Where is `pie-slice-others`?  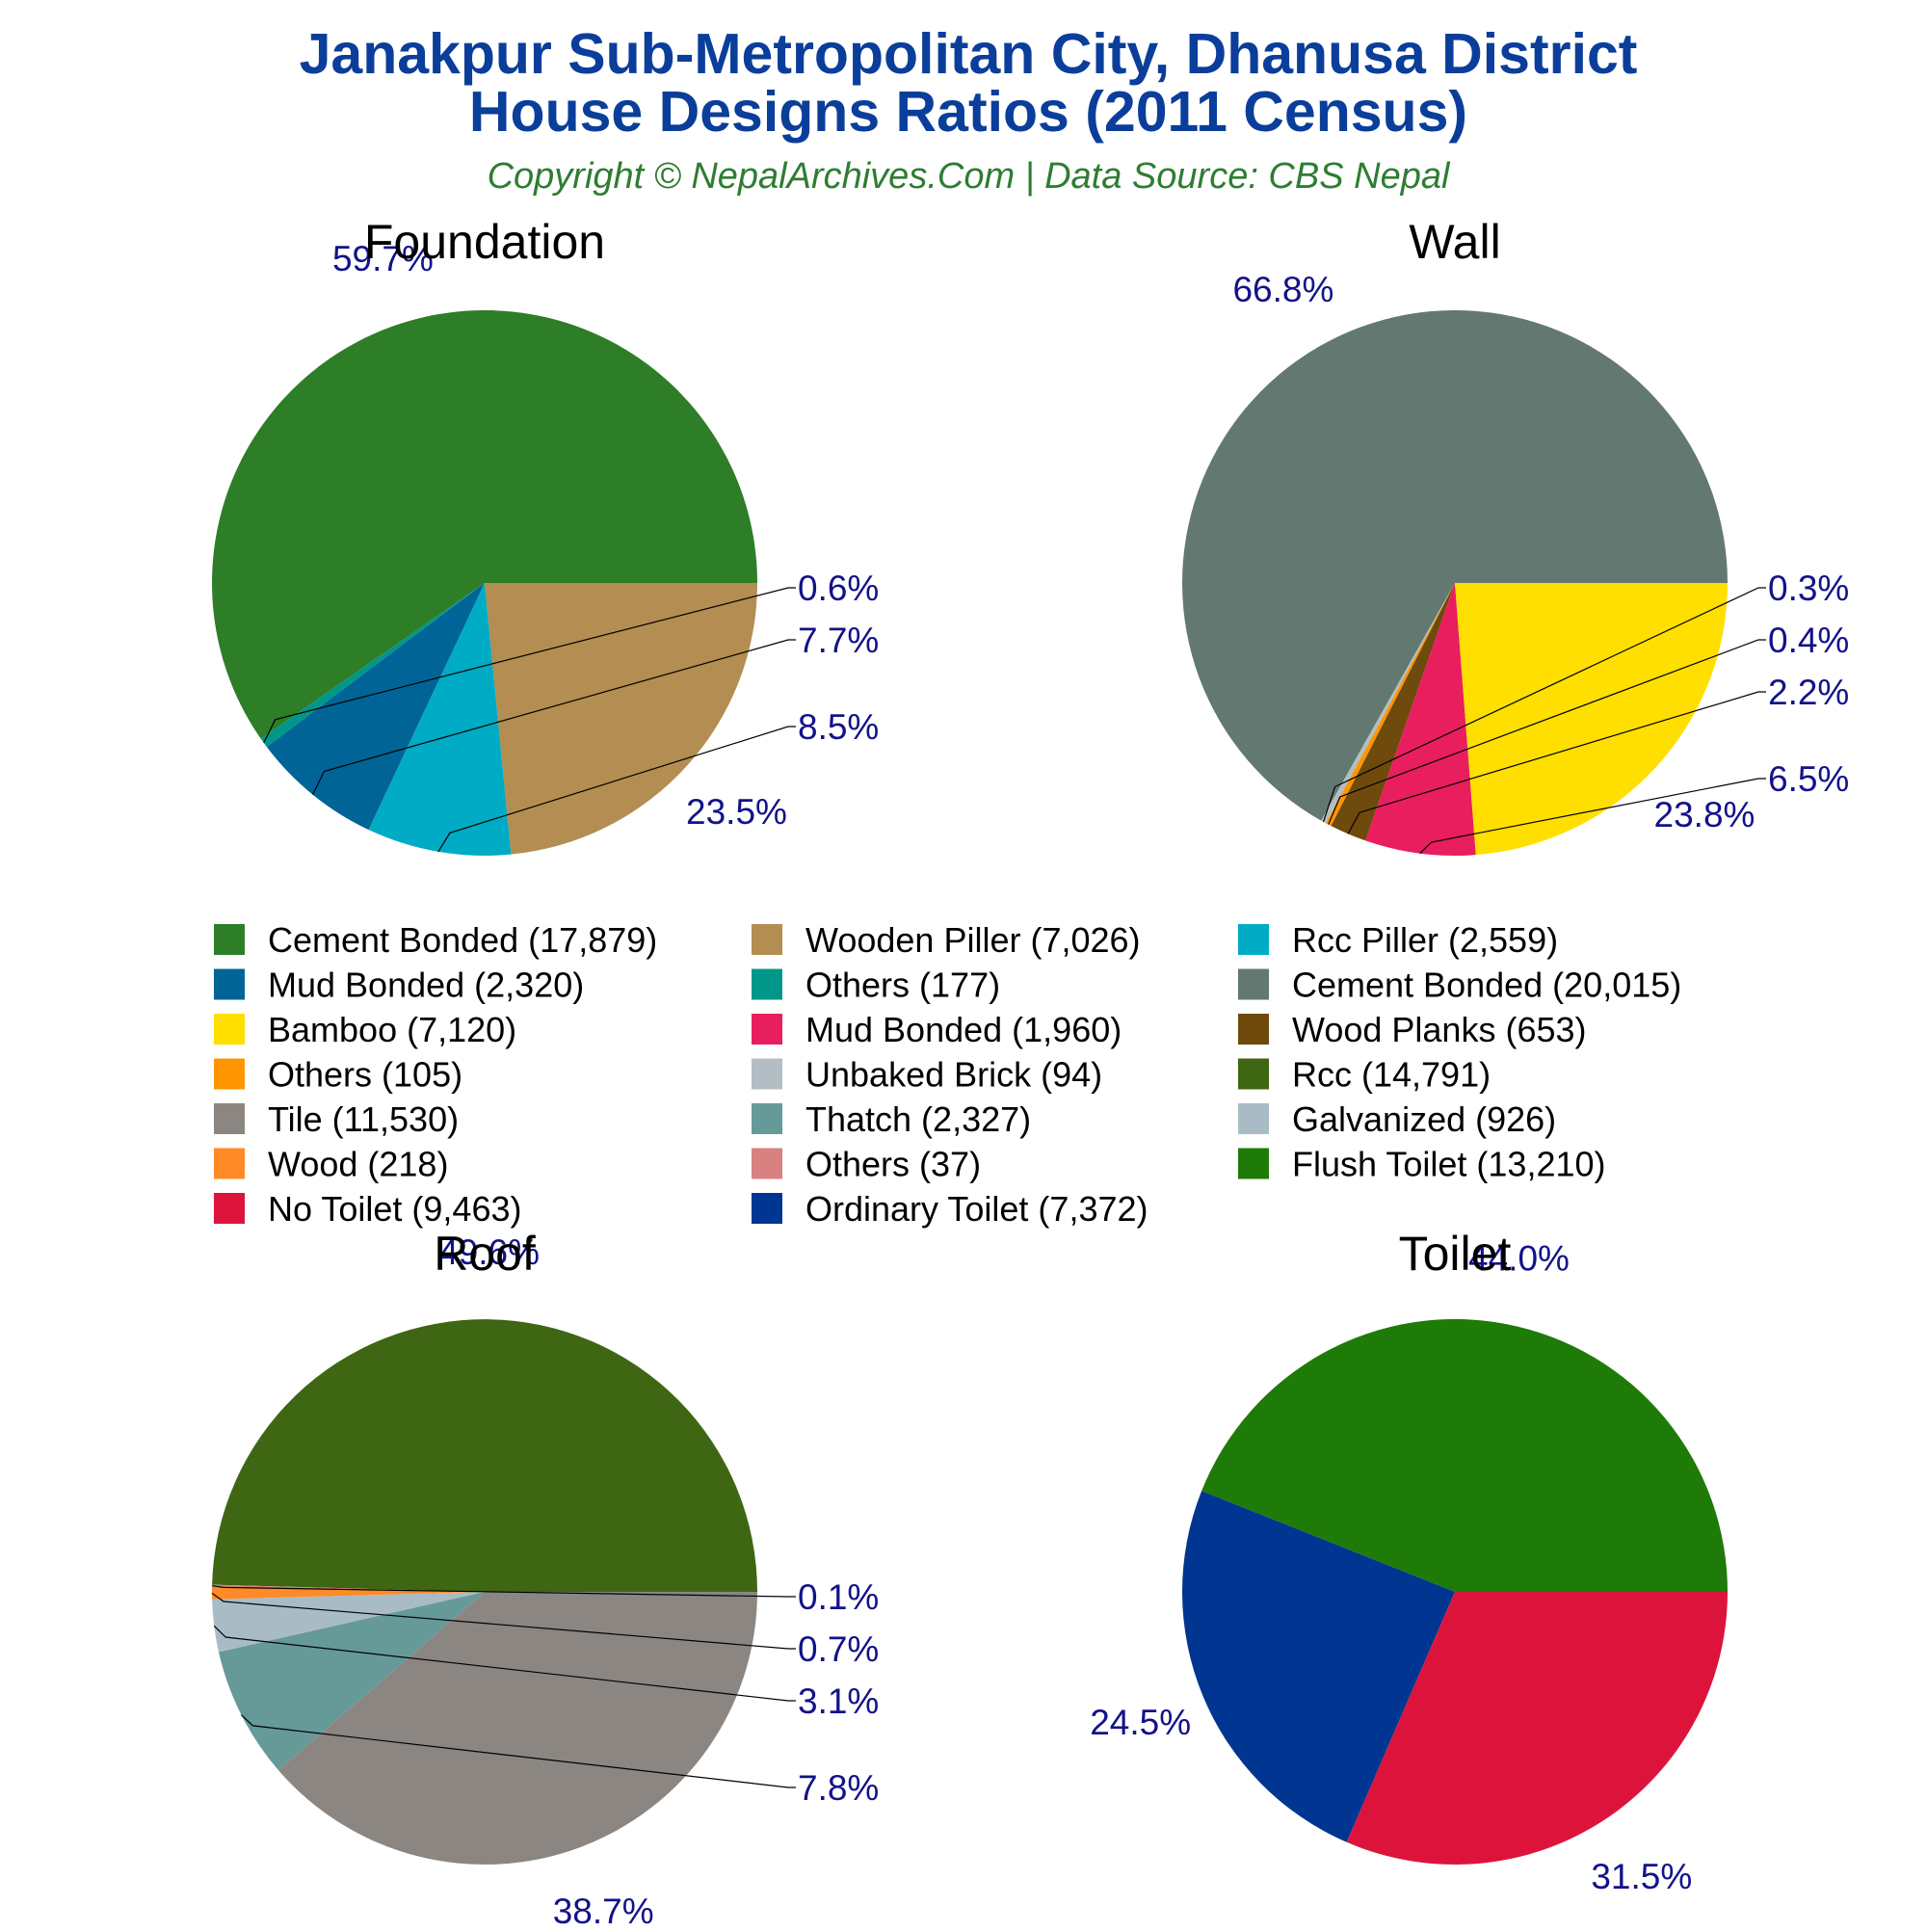 pie-slice-others is located at coordinates (1390, 705).